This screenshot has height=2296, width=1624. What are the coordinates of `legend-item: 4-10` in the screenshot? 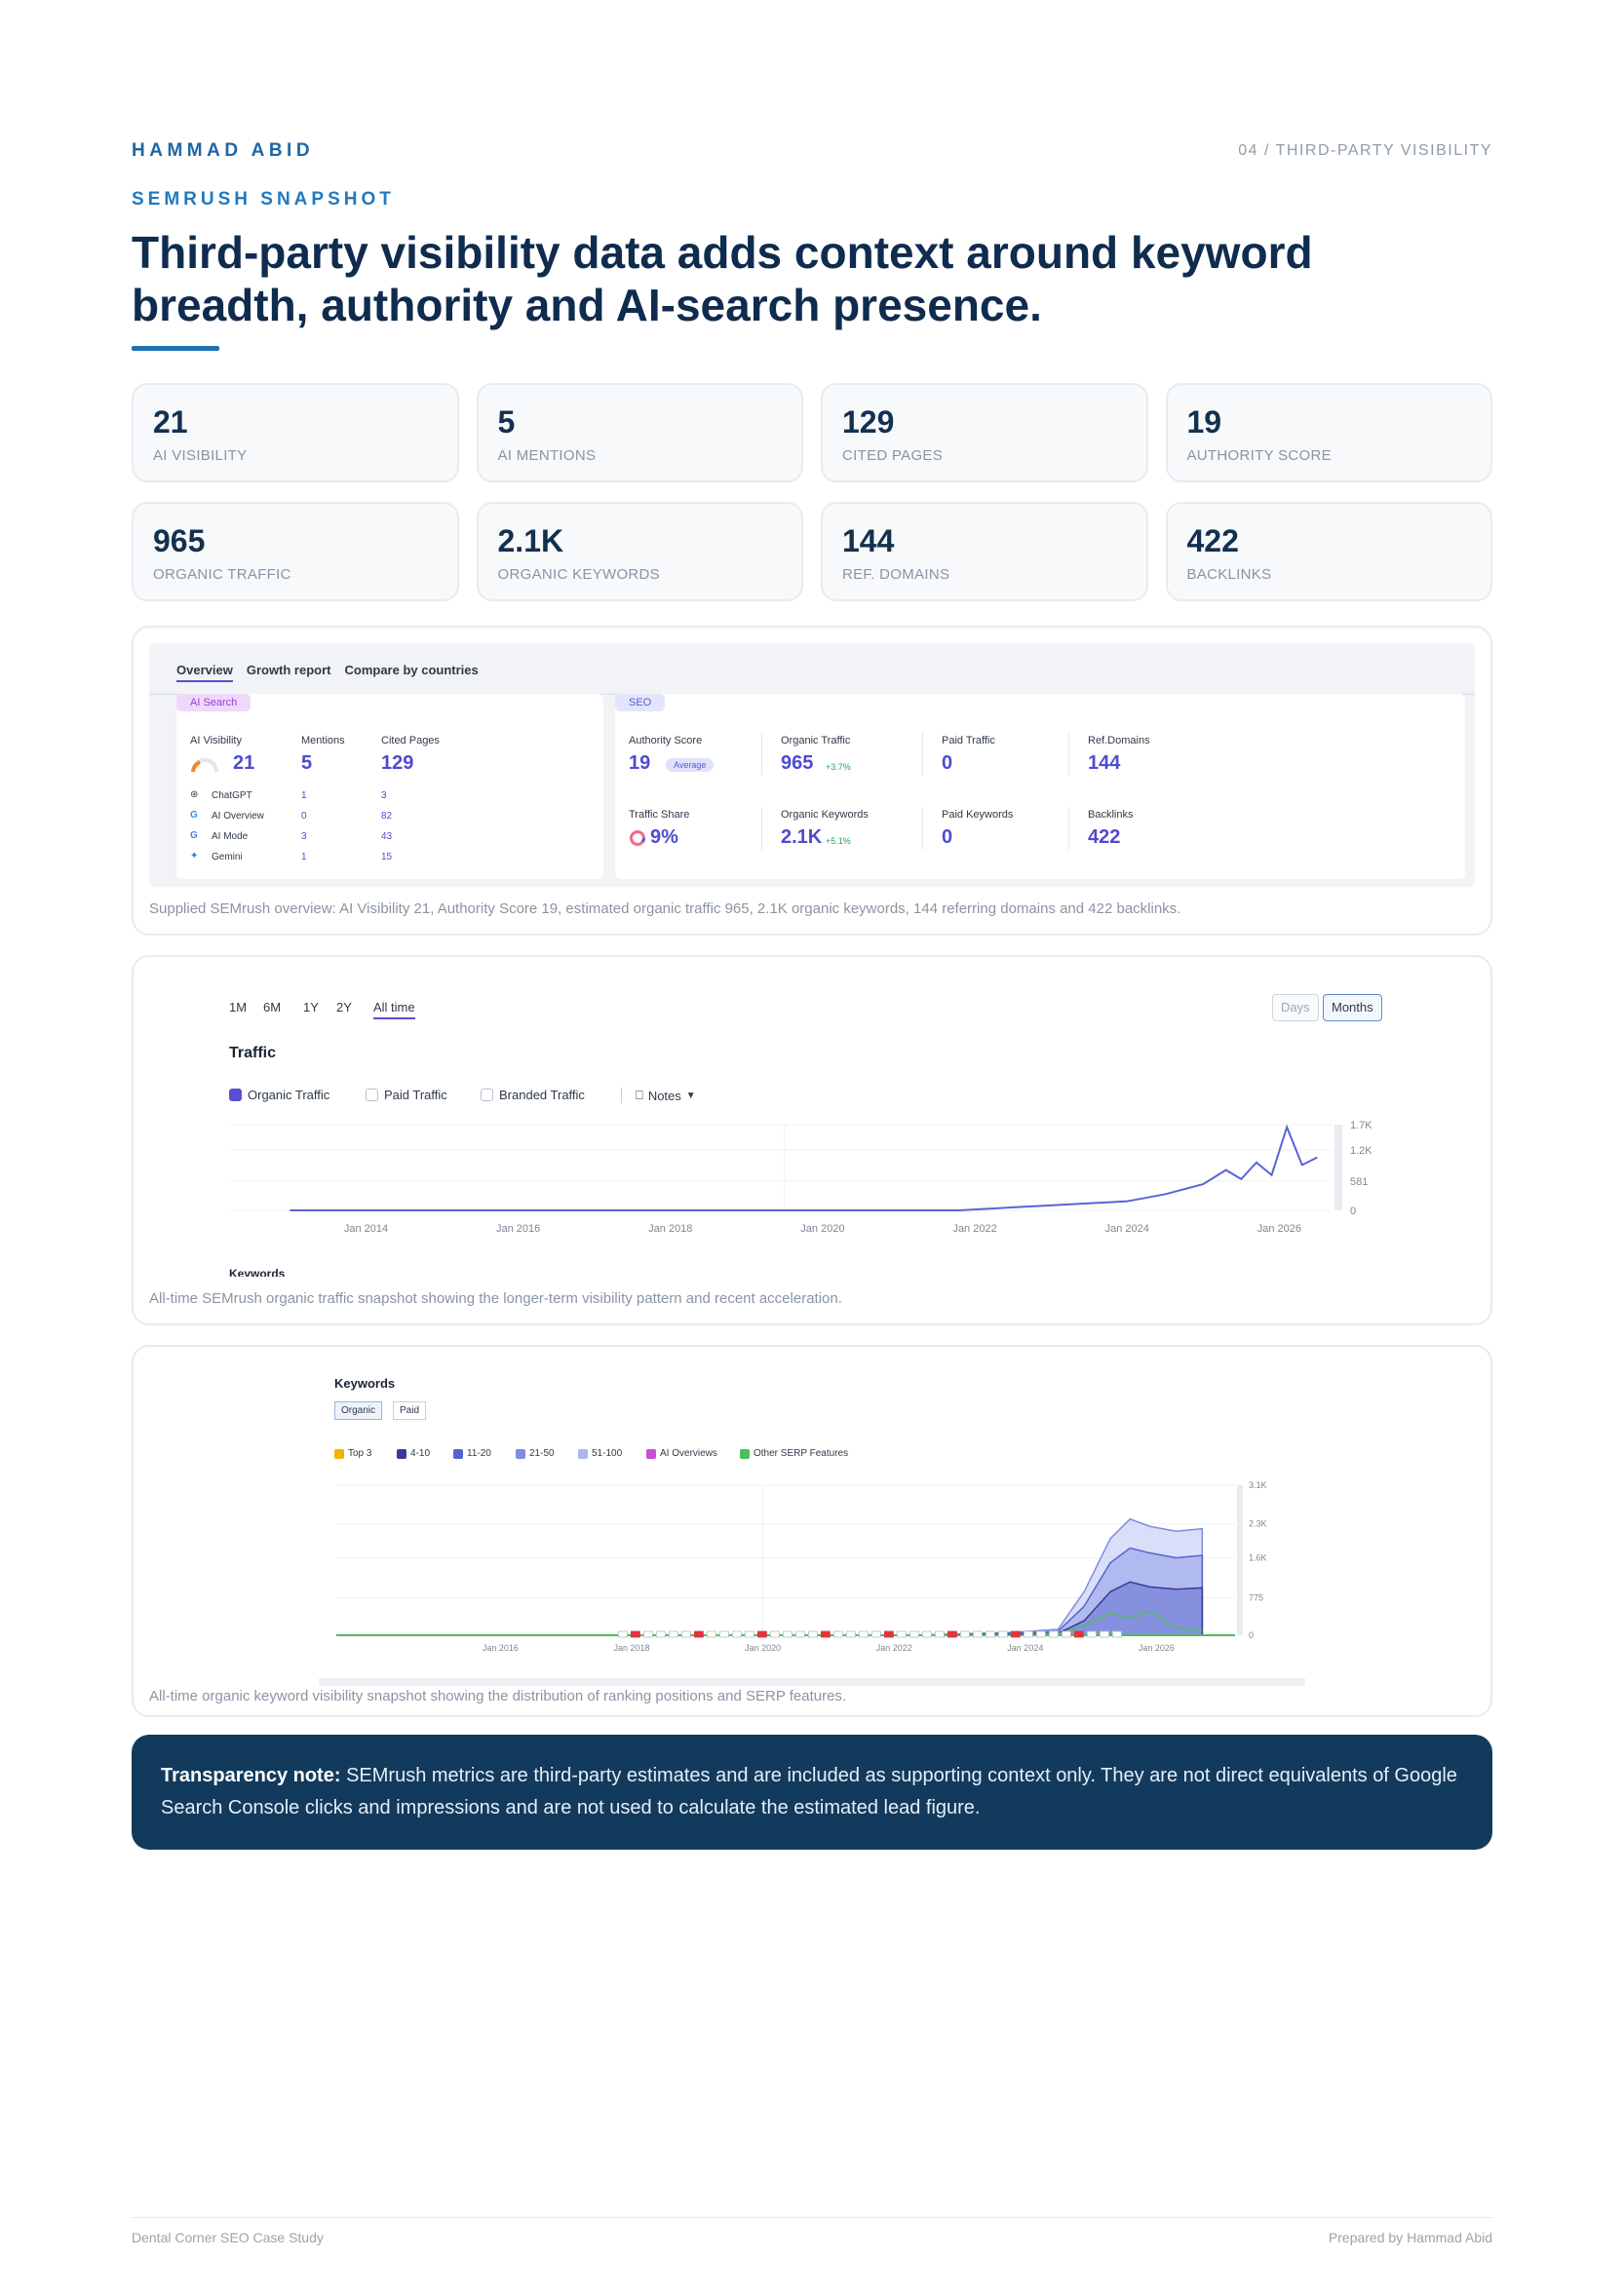 It's located at (414, 1453).